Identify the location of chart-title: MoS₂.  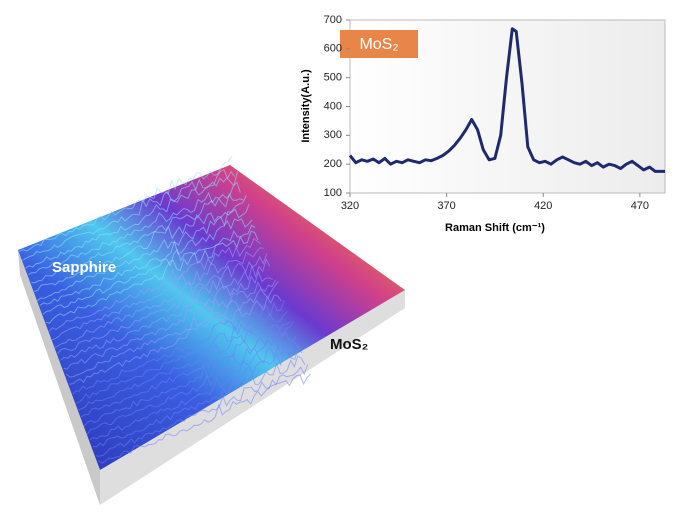
(378, 44).